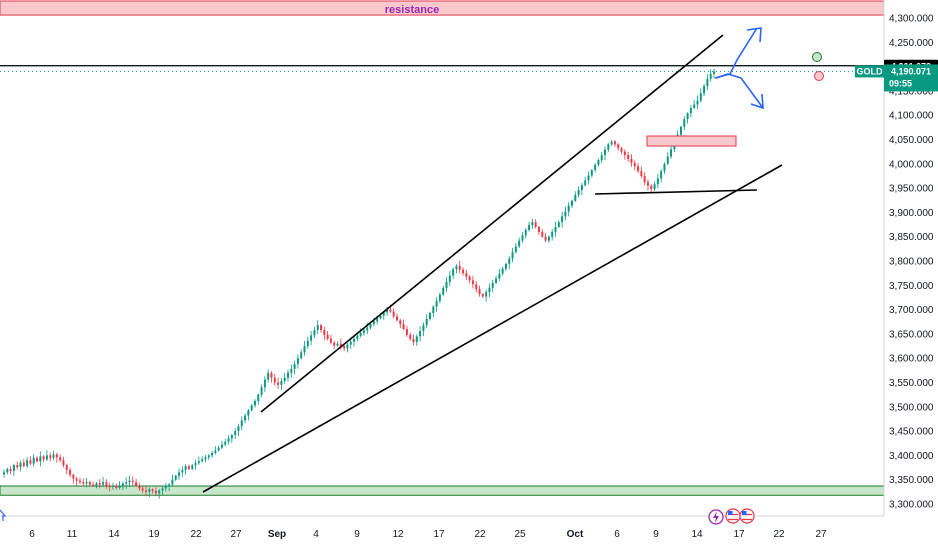  I want to click on symbol-tag-bg, so click(869, 71).